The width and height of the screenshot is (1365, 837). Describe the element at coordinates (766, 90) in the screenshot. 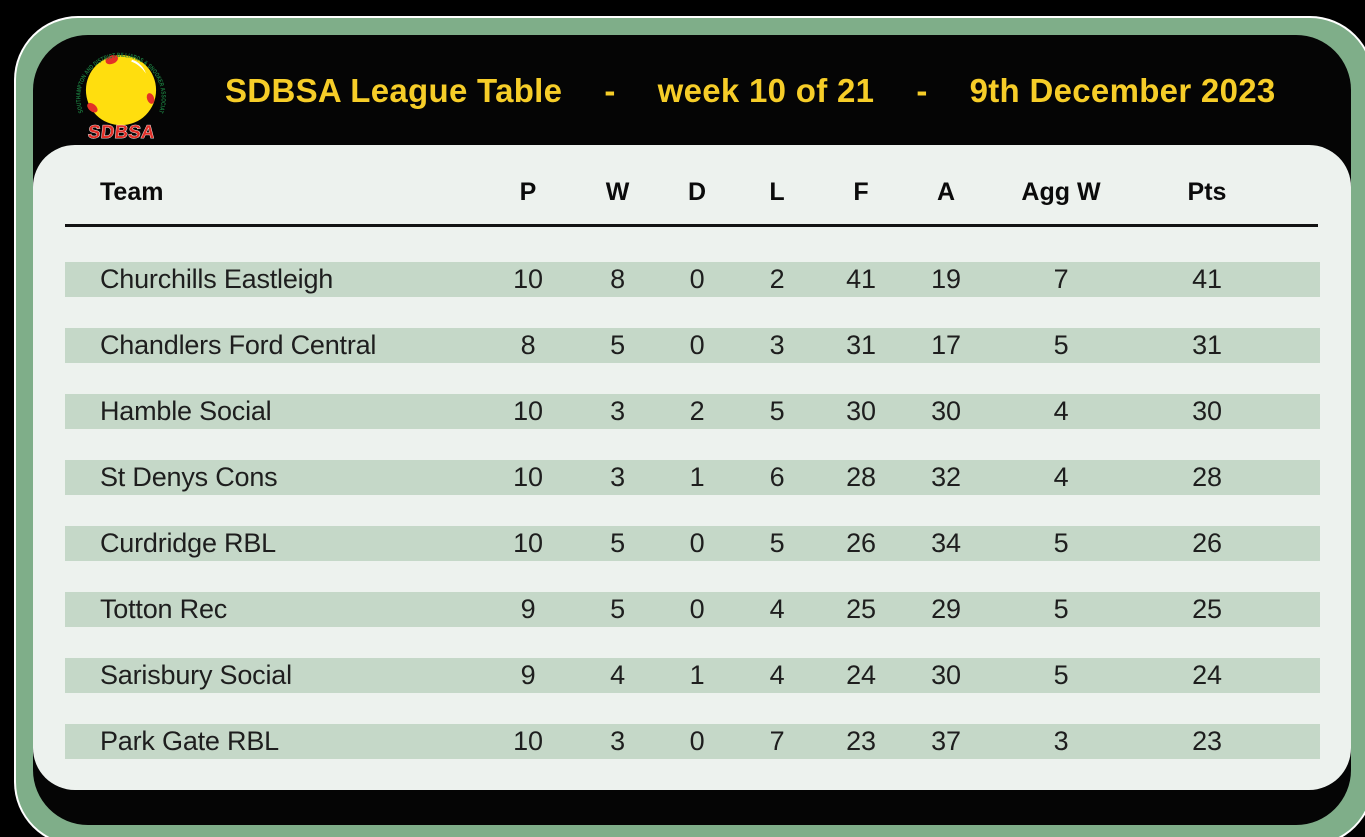

I see `title-week: week 10 of 21` at that location.